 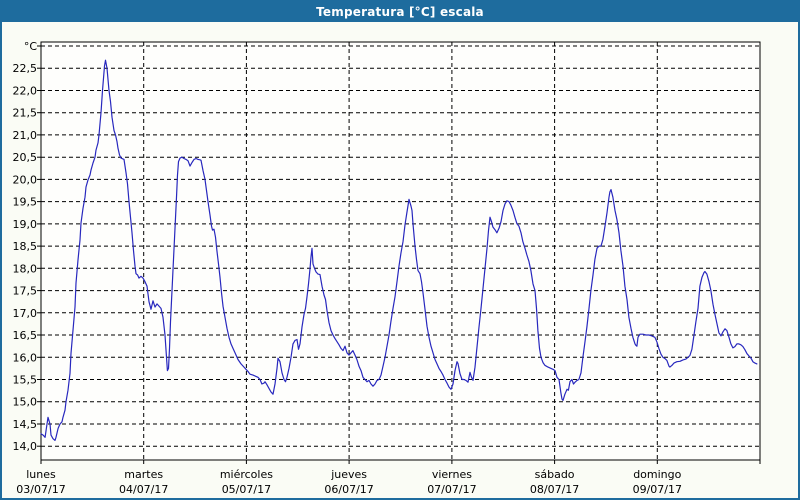 What do you see at coordinates (143, 489) in the screenshot?
I see `x-date-label: 04/07/17` at bounding box center [143, 489].